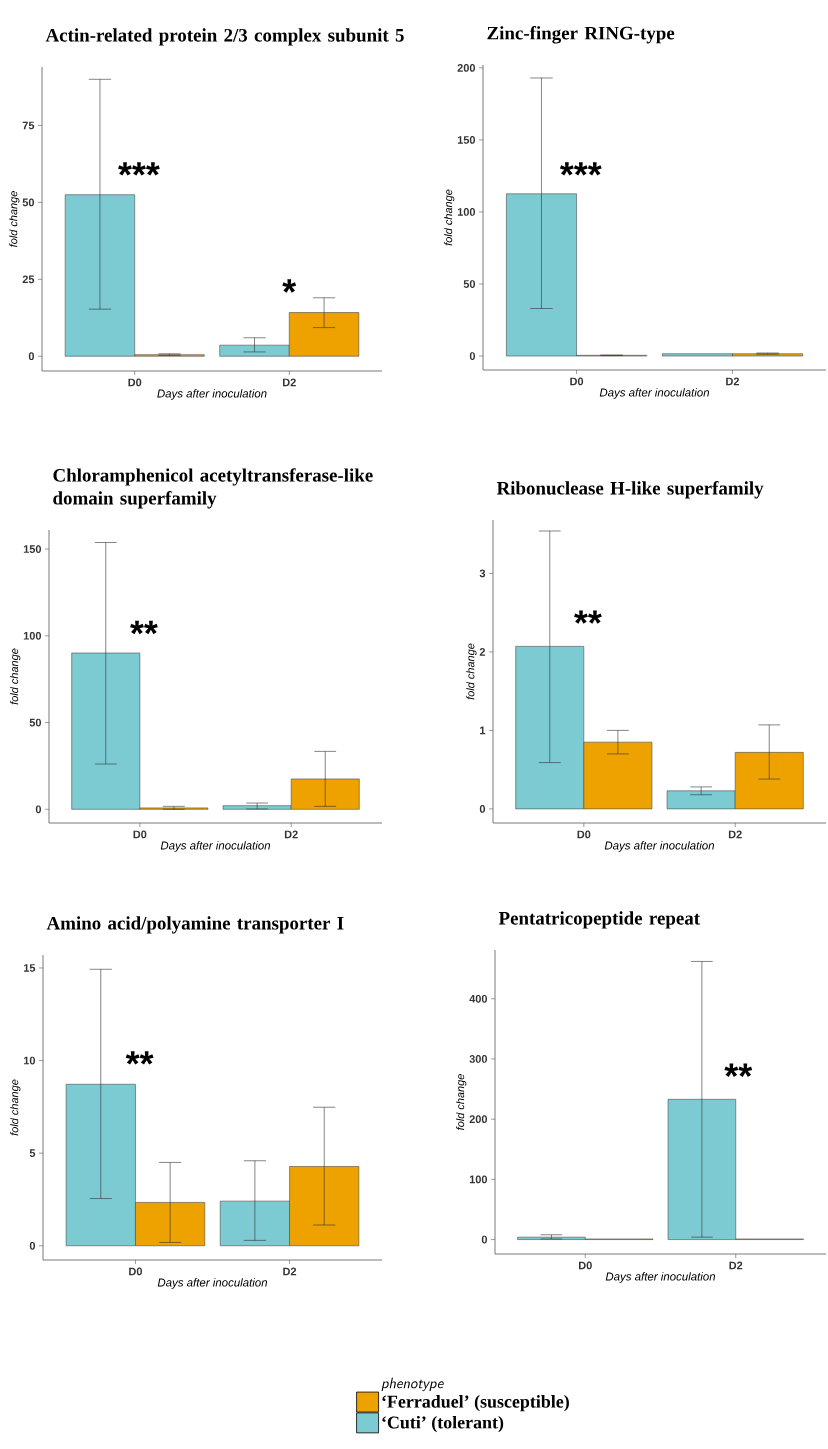  Describe the element at coordinates (482, 573) in the screenshot. I see `y-tick-label: 3` at that location.